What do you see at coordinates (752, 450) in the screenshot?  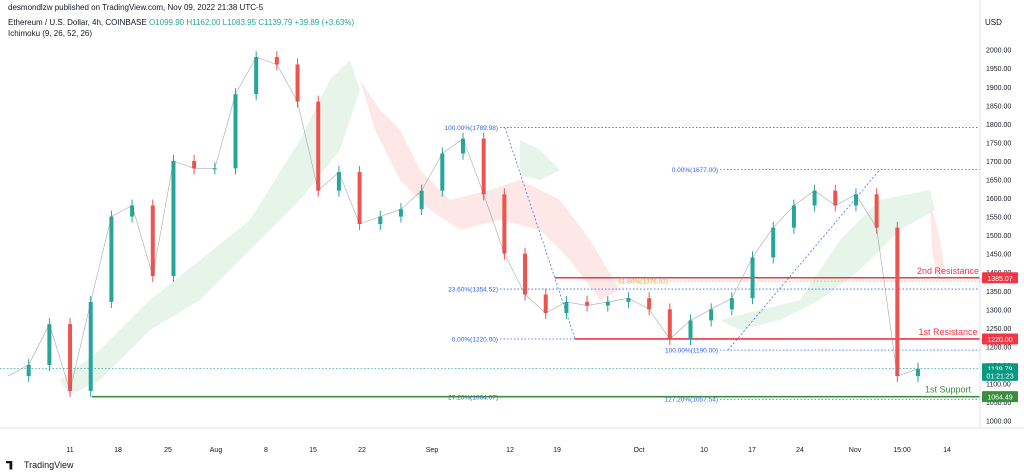 I see `x-tick-label: 17` at bounding box center [752, 450].